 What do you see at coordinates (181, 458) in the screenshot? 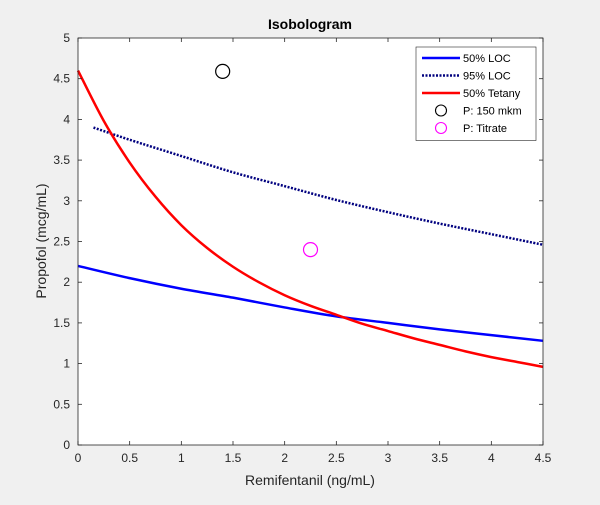
I see `x-tick-label: 1` at bounding box center [181, 458].